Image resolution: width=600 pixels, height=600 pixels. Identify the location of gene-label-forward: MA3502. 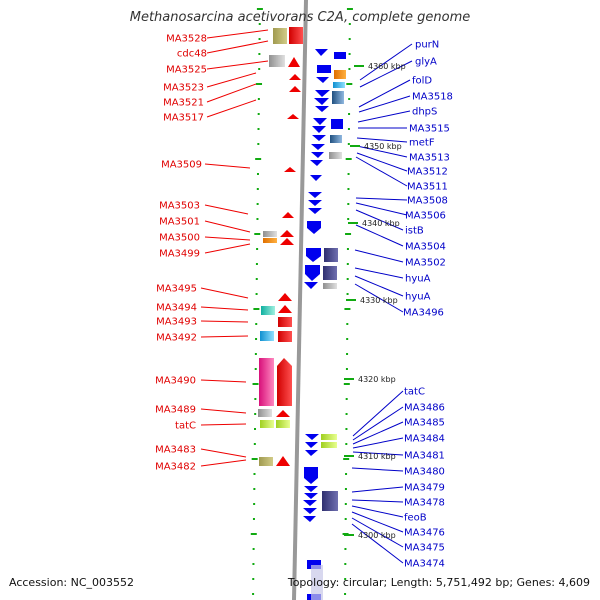
(425, 263).